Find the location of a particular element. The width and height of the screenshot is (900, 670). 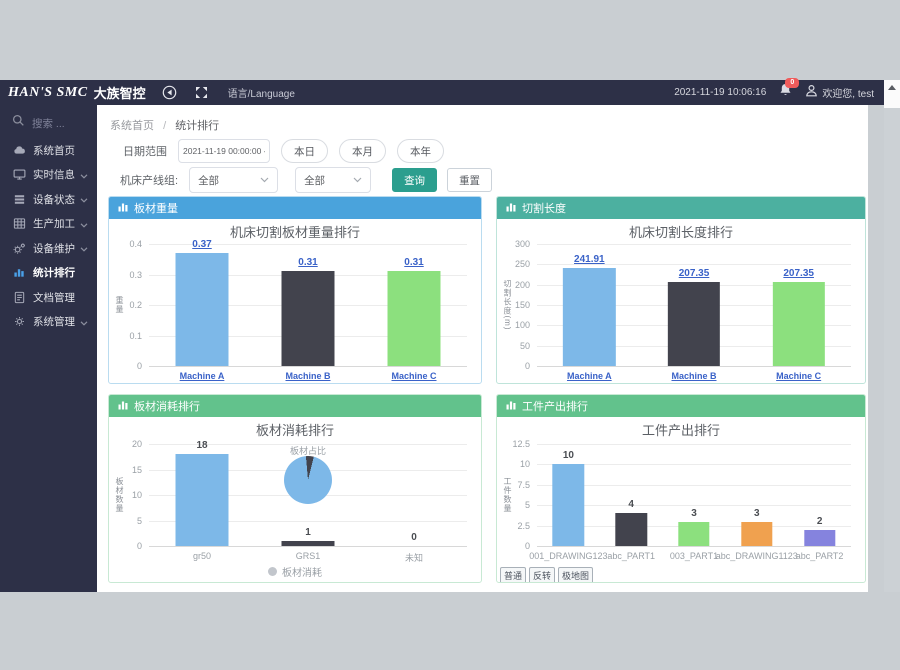

quick-range-today-button: 本日 is located at coordinates (304, 151).